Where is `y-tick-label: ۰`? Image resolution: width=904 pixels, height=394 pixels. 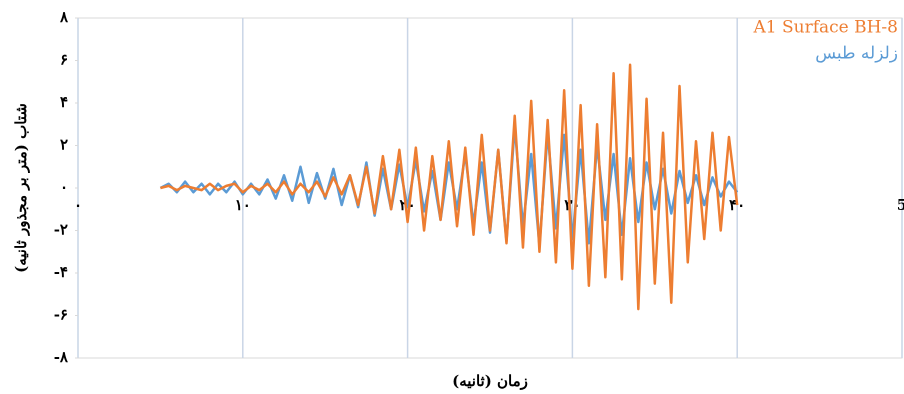 y-tick-label: ۰ is located at coordinates (64, 187).